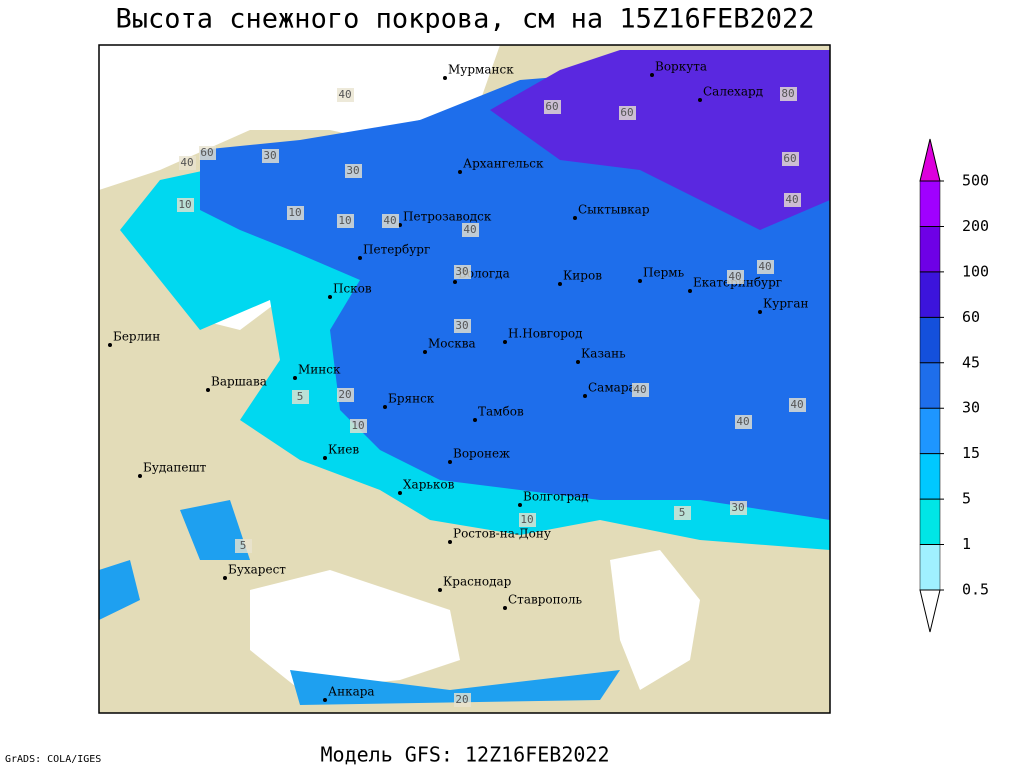 The image size is (1024, 772). Describe the element at coordinates (343, 450) in the screenshot. I see `city-label: Киев` at that location.